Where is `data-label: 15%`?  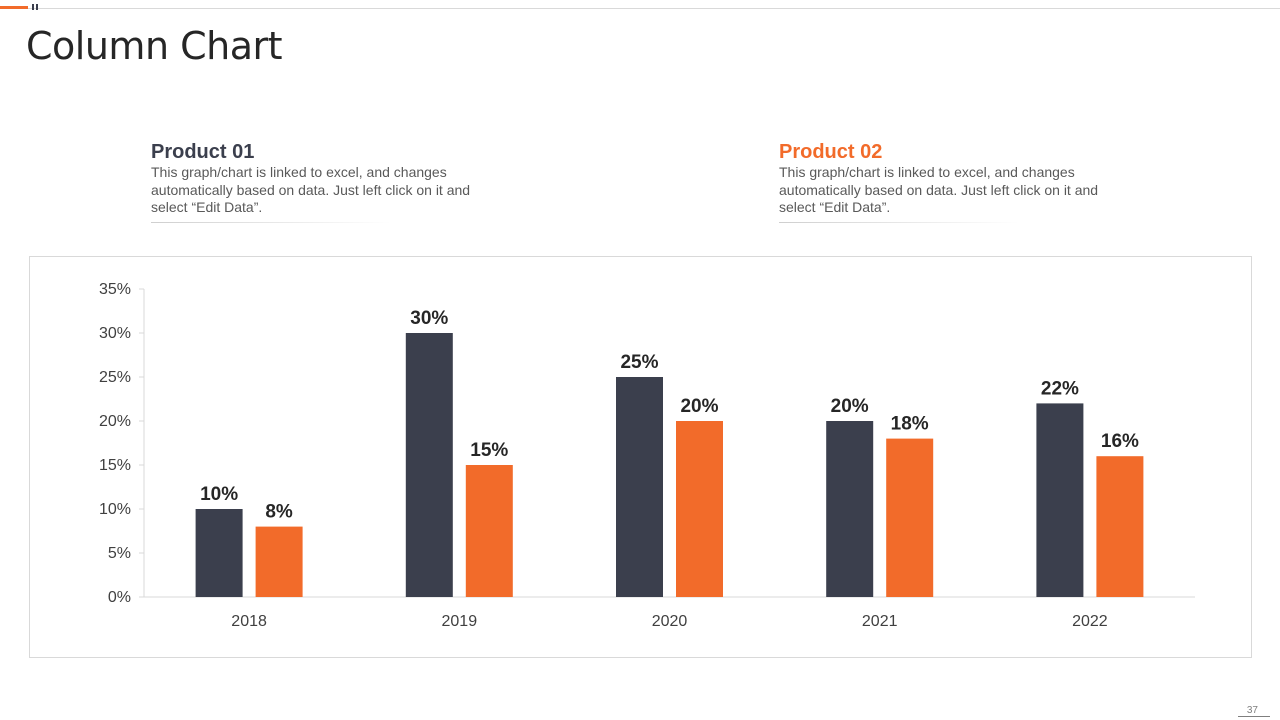 data-label: 15% is located at coordinates (489, 450).